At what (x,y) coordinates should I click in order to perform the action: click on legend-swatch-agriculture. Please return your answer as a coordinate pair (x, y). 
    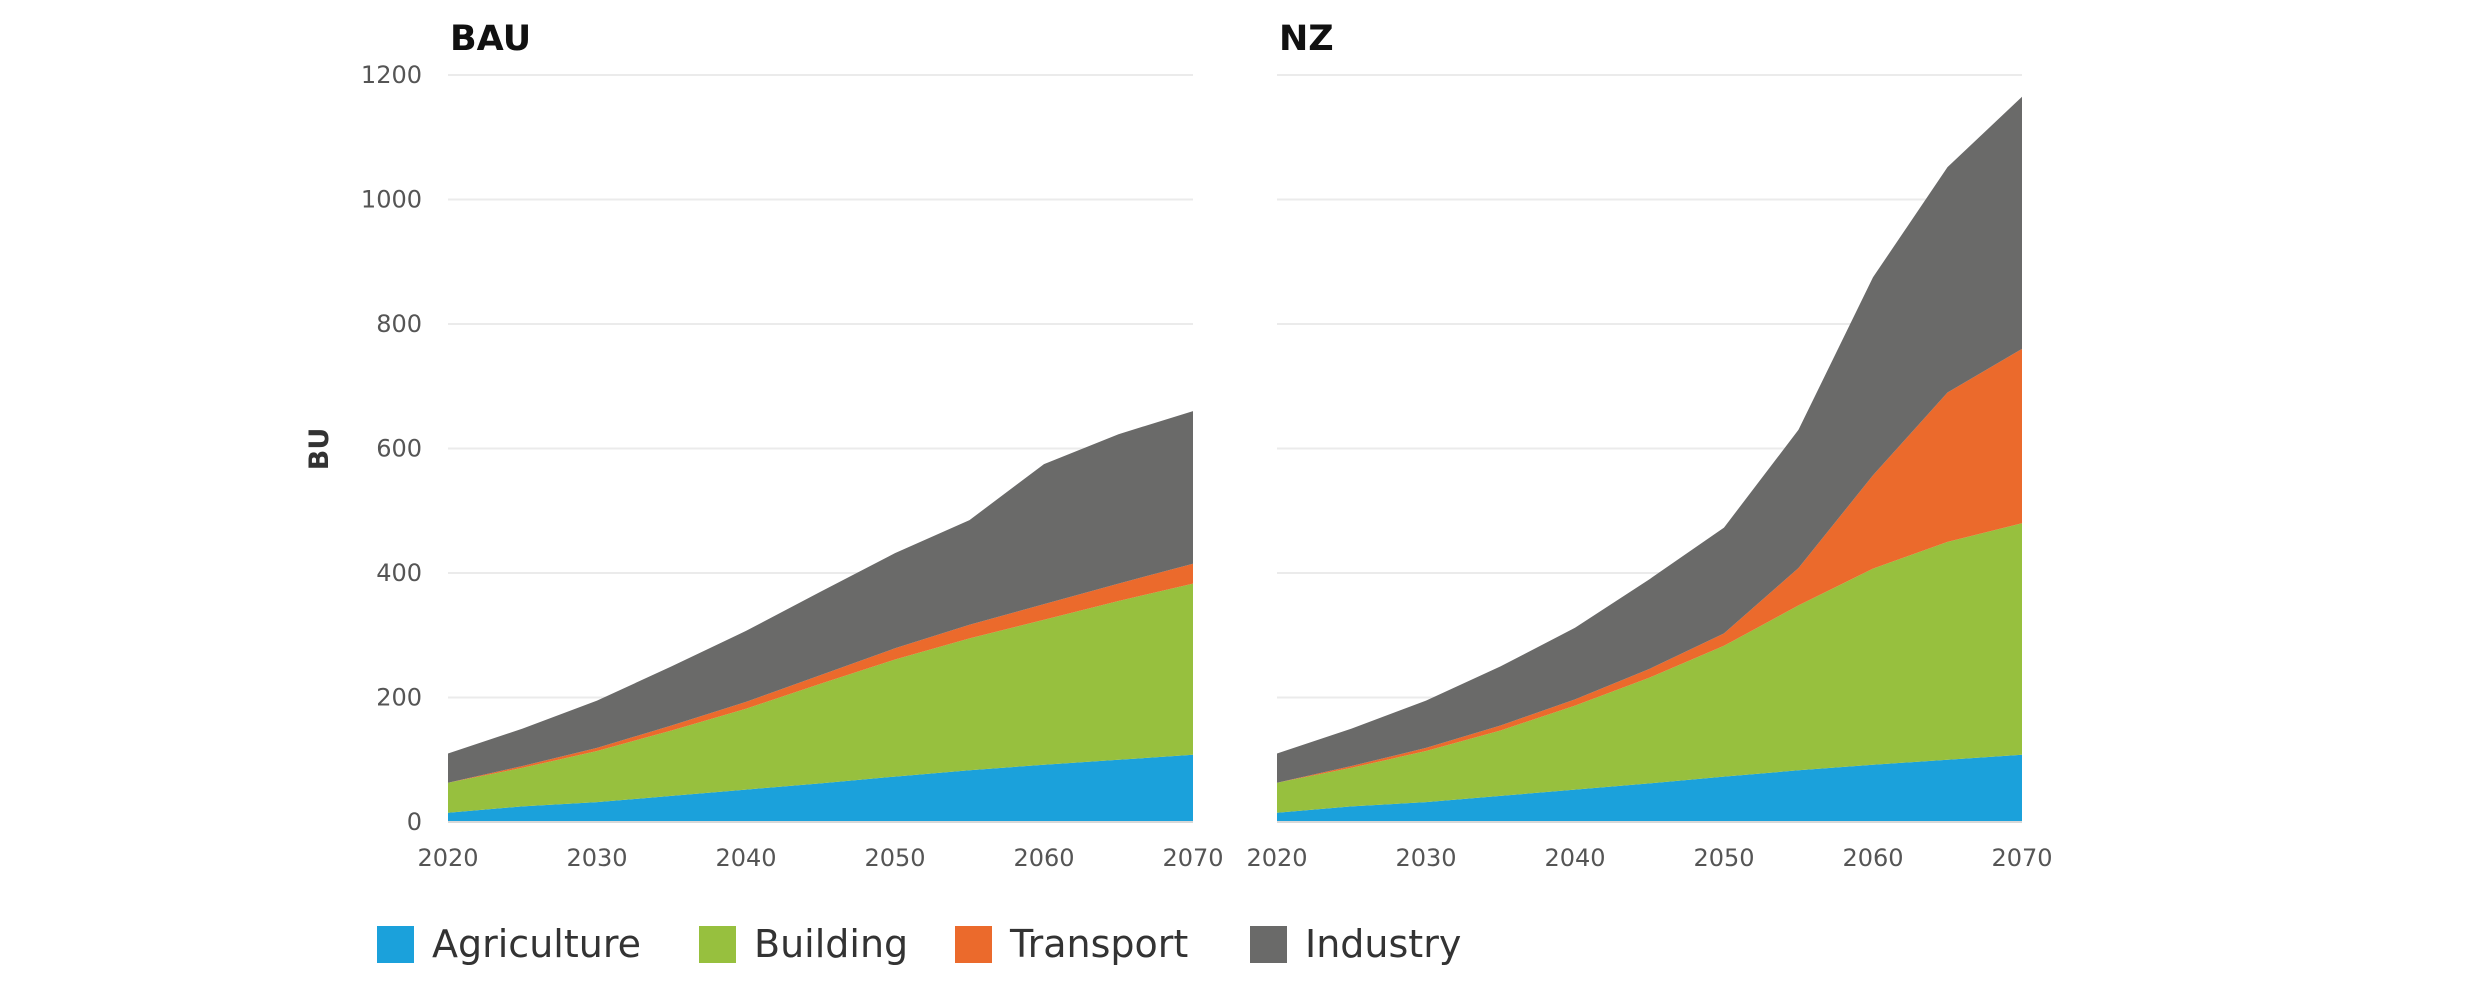
    Looking at the image, I should click on (395, 944).